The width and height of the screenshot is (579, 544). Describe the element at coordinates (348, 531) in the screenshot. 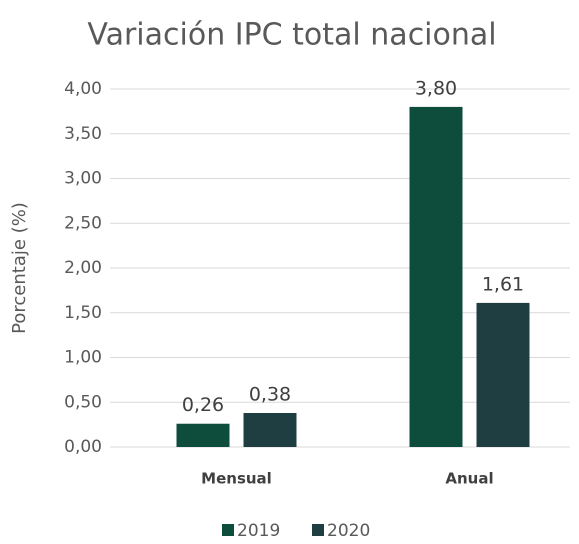

I see `legend-label: 2020` at that location.